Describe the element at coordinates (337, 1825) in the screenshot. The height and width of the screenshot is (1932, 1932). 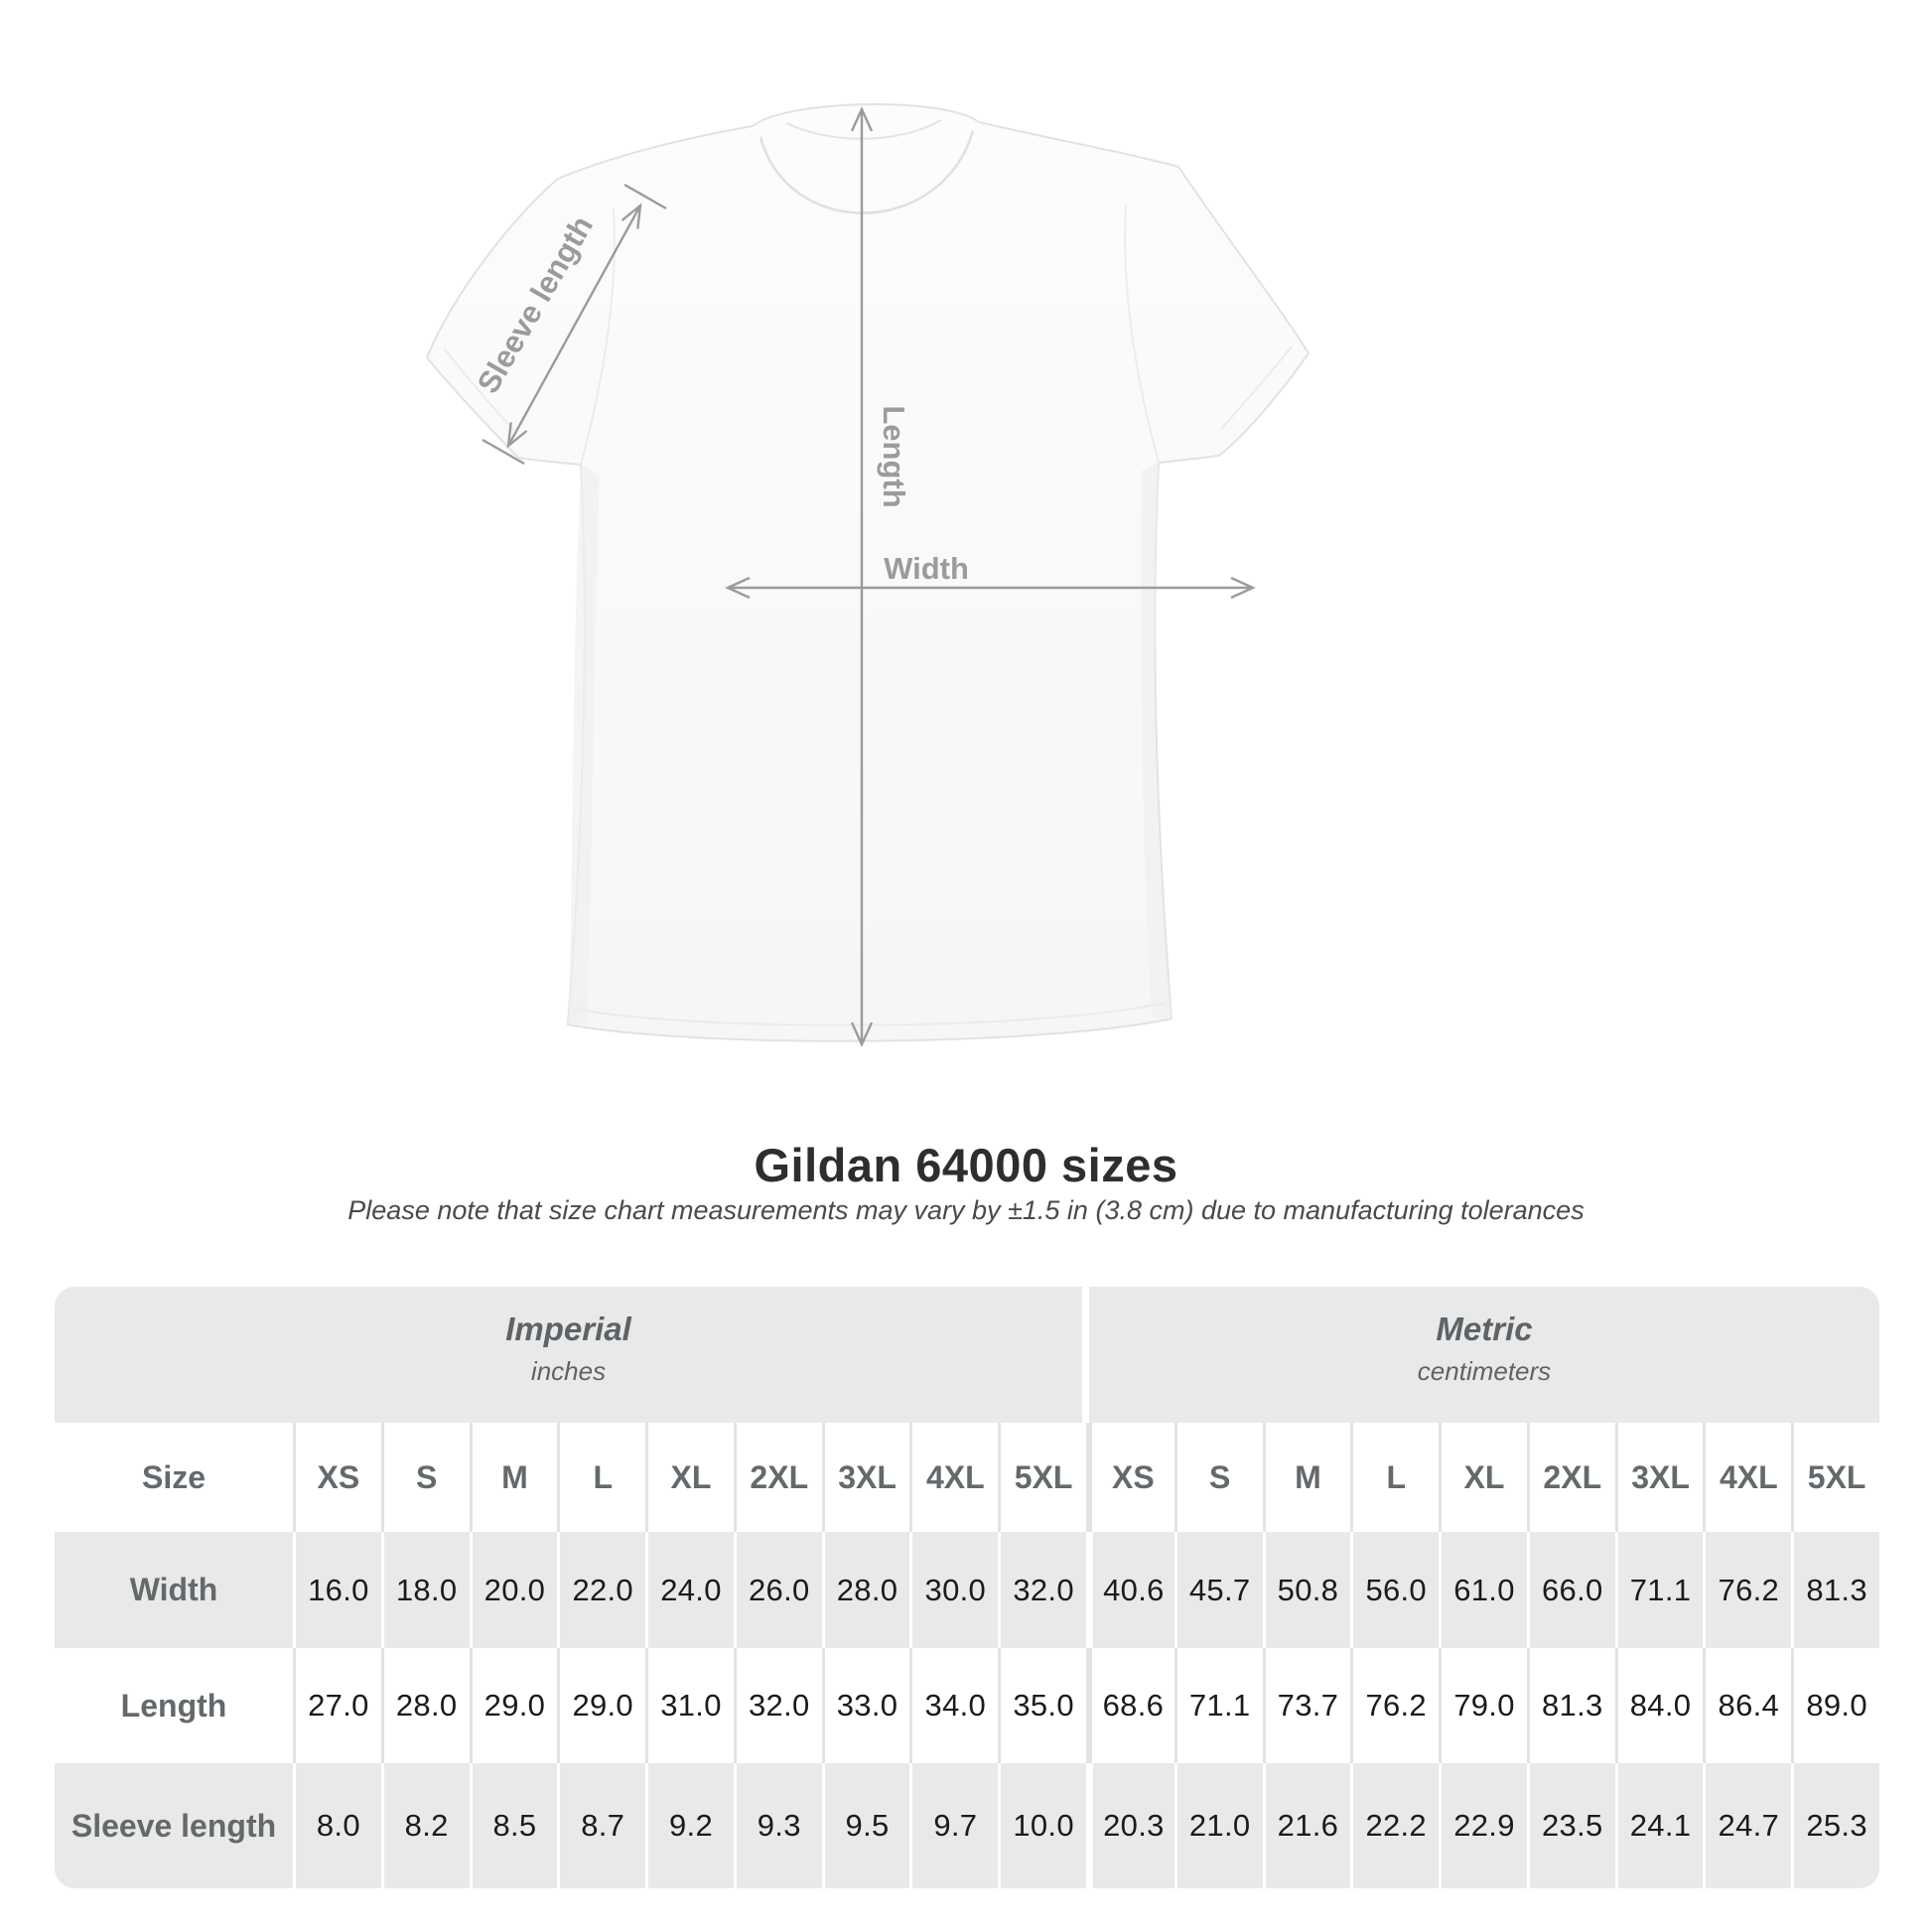
I see `value-cell: 8.0` at that location.